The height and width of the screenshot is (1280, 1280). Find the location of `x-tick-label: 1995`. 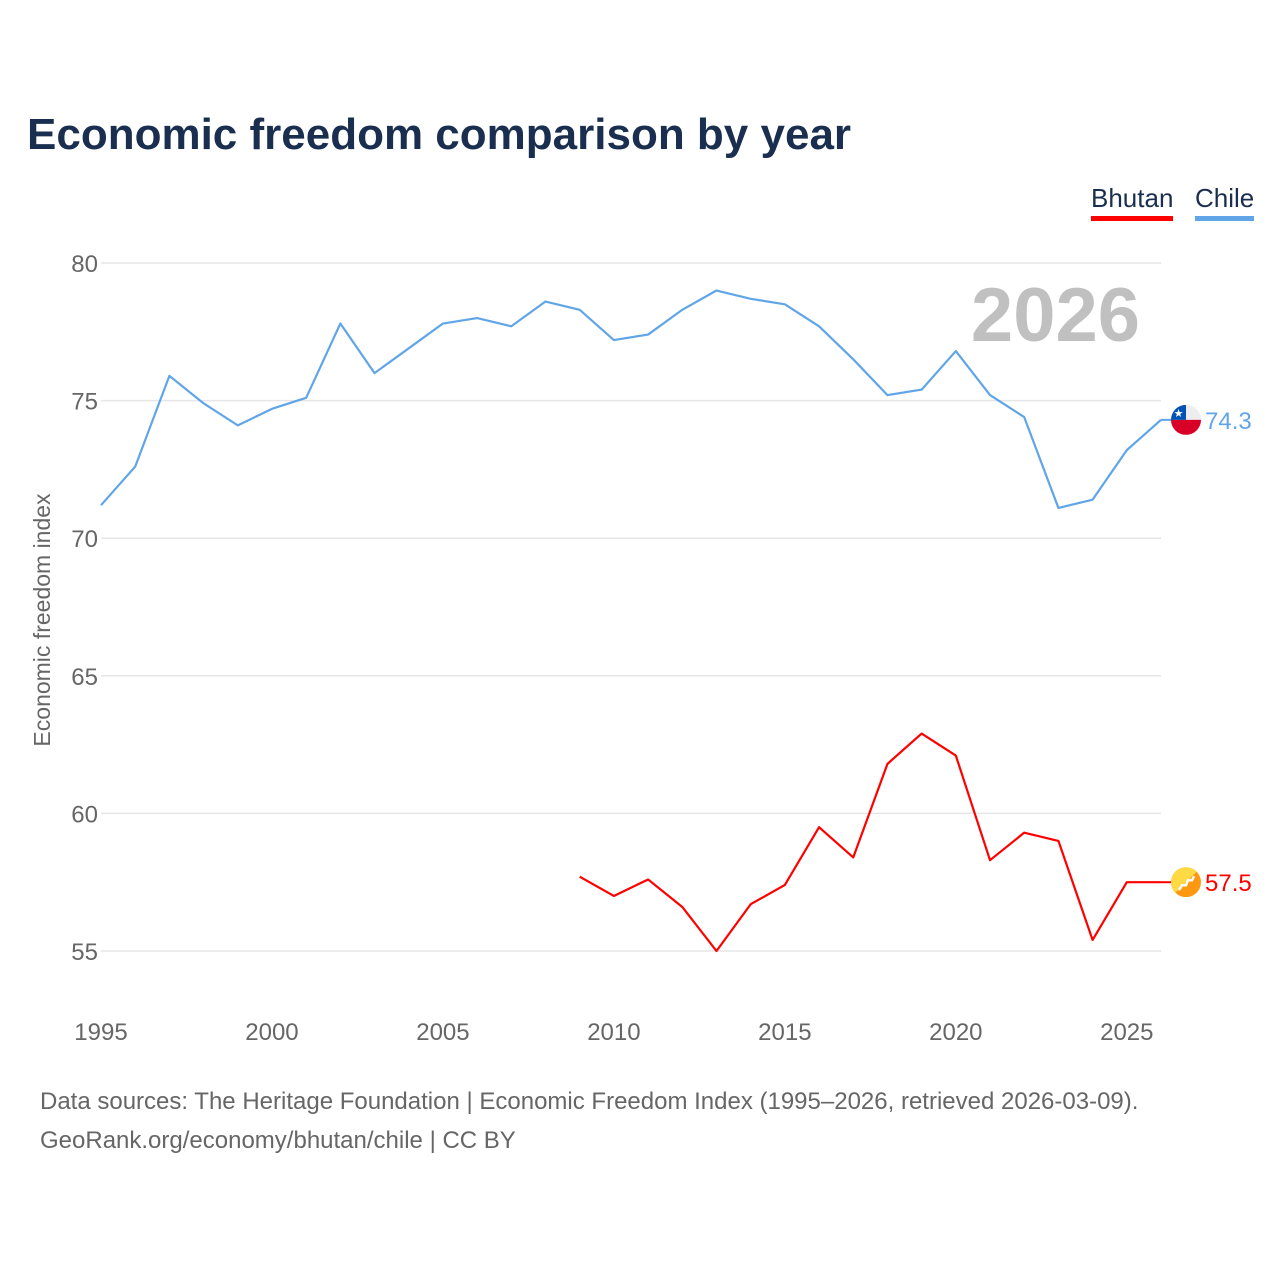

x-tick-label: 1995 is located at coordinates (100, 1032).